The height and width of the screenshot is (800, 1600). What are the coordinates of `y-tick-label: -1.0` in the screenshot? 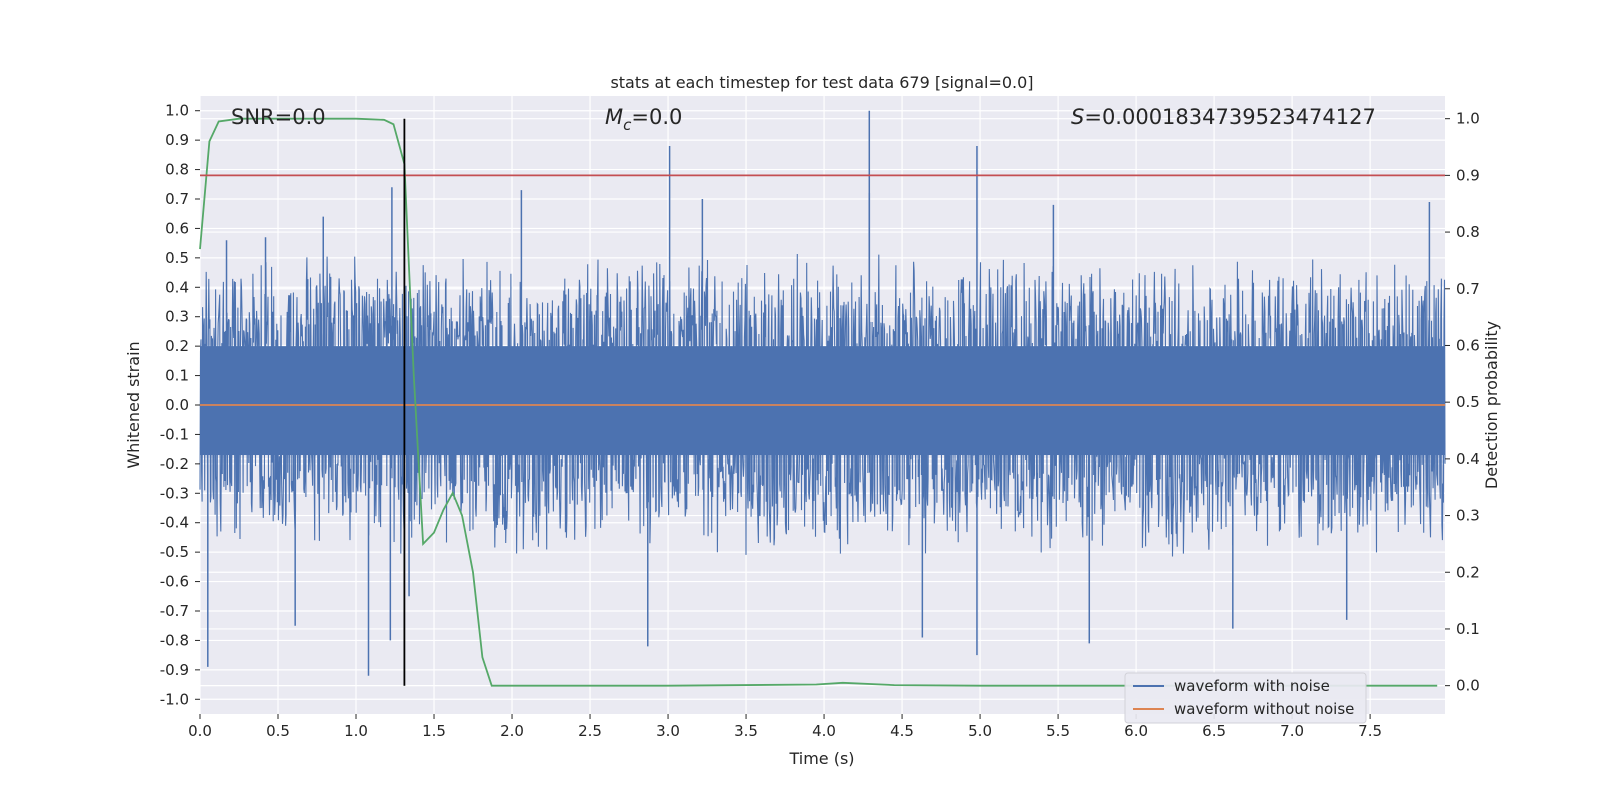 It's located at (174, 699).